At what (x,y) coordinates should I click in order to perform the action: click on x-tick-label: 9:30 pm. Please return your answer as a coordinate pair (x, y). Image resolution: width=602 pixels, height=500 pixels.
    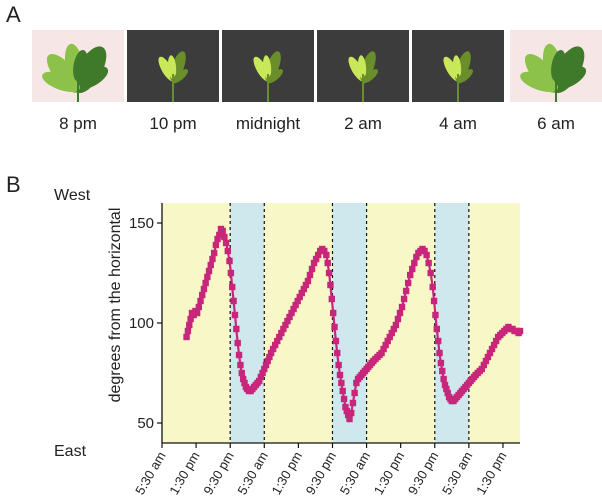
    Looking at the image, I should click on (423, 473).